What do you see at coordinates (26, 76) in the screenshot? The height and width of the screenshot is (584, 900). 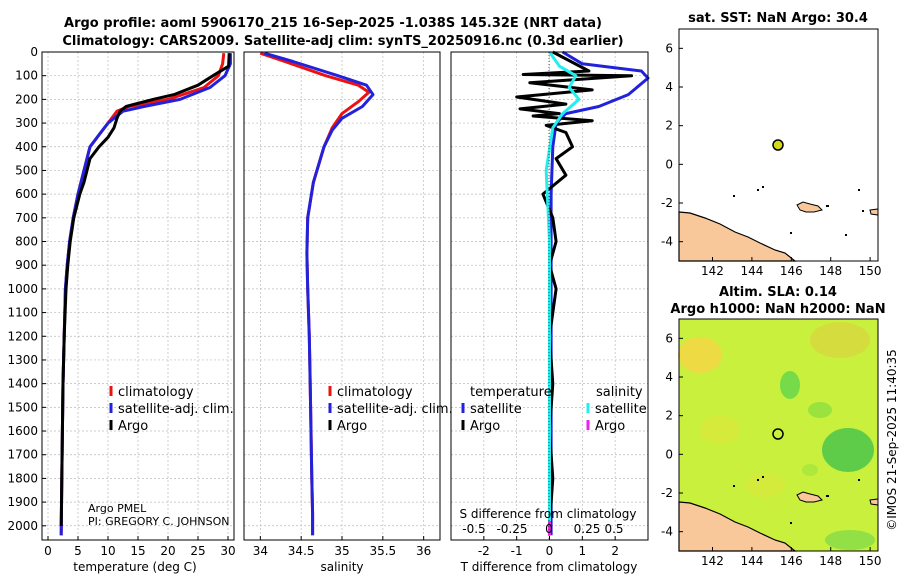 I see `y-tick-label: 100` at bounding box center [26, 76].